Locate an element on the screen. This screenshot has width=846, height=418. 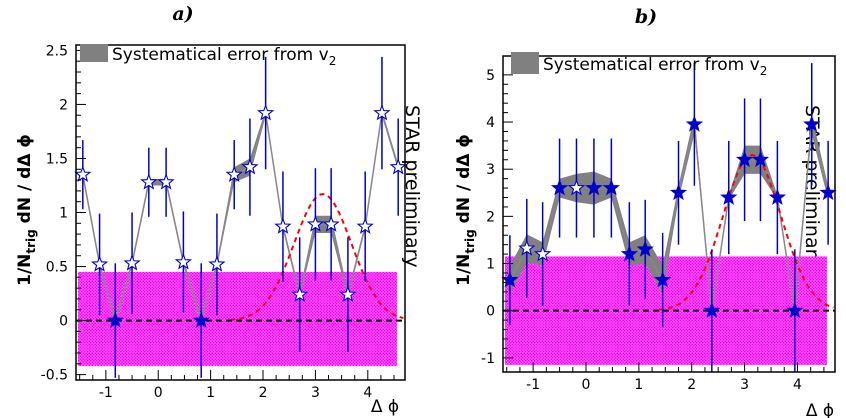
panel-a-v2-band is located at coordinates (237, 318).